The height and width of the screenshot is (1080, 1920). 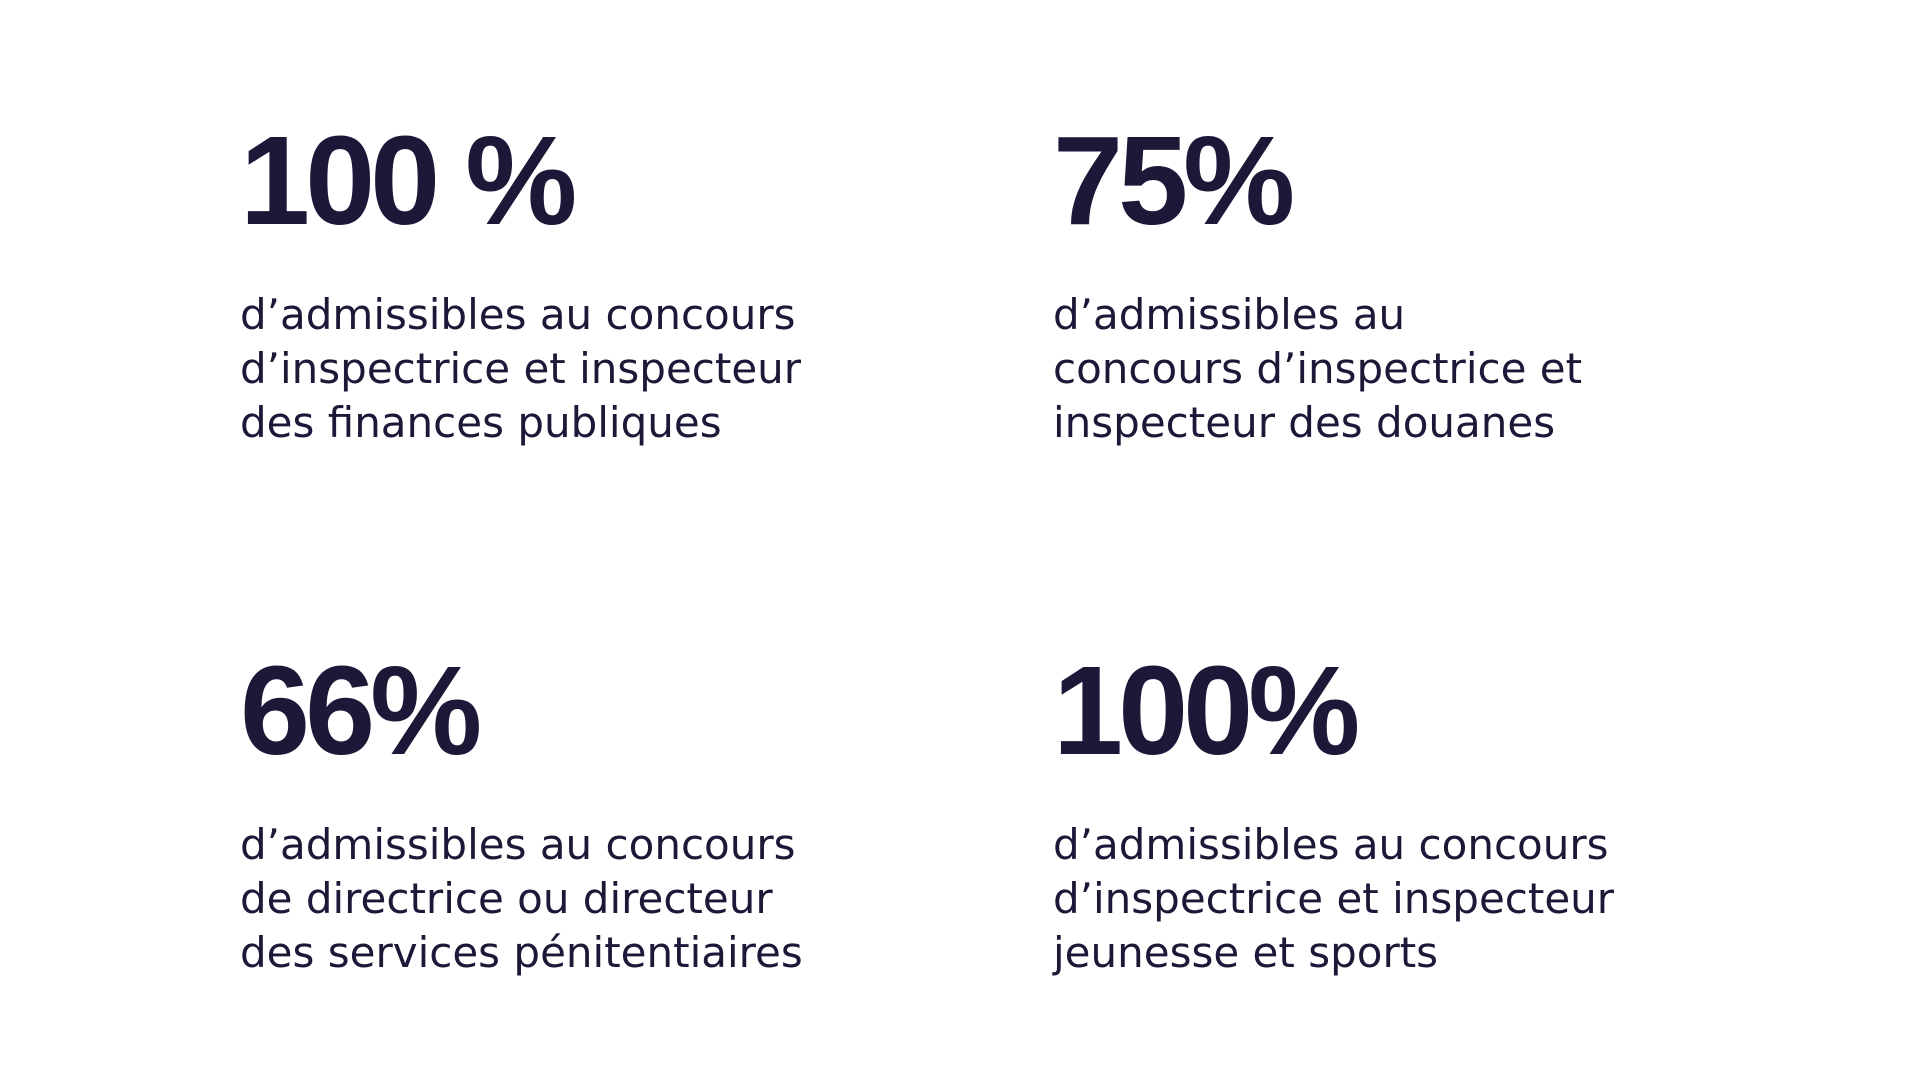 I want to click on stat-value: 66%, so click(x=361, y=710).